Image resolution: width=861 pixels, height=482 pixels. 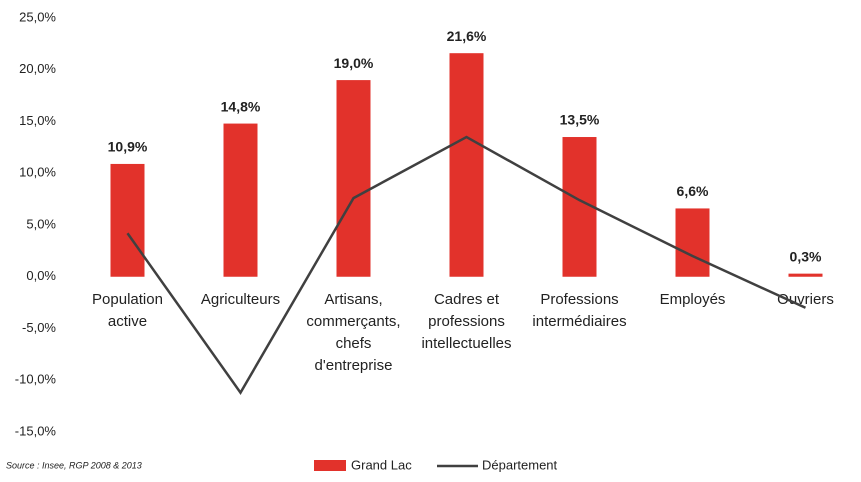 I want to click on x-tick-label-line: intermédiaires, so click(x=579, y=321).